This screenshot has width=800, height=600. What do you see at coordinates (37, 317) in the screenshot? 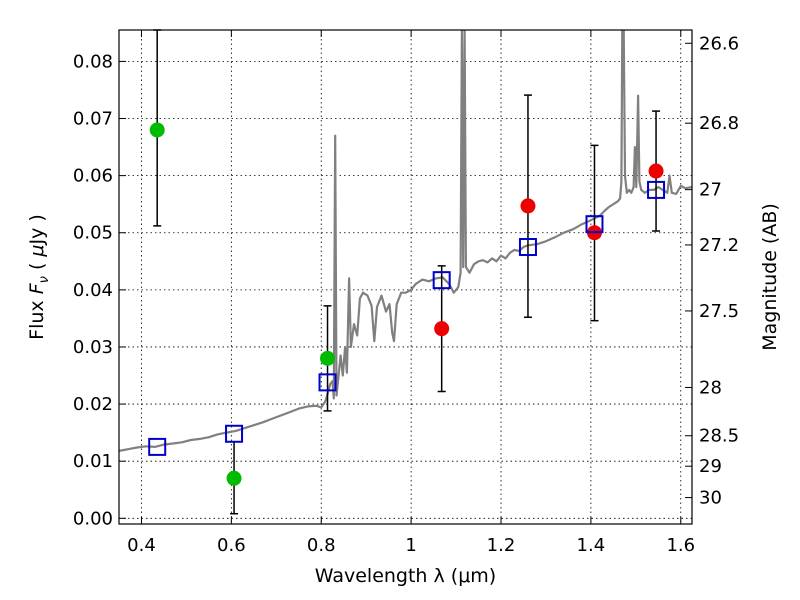
I see `y-axis-label-prefix: Flux` at bounding box center [37, 317].